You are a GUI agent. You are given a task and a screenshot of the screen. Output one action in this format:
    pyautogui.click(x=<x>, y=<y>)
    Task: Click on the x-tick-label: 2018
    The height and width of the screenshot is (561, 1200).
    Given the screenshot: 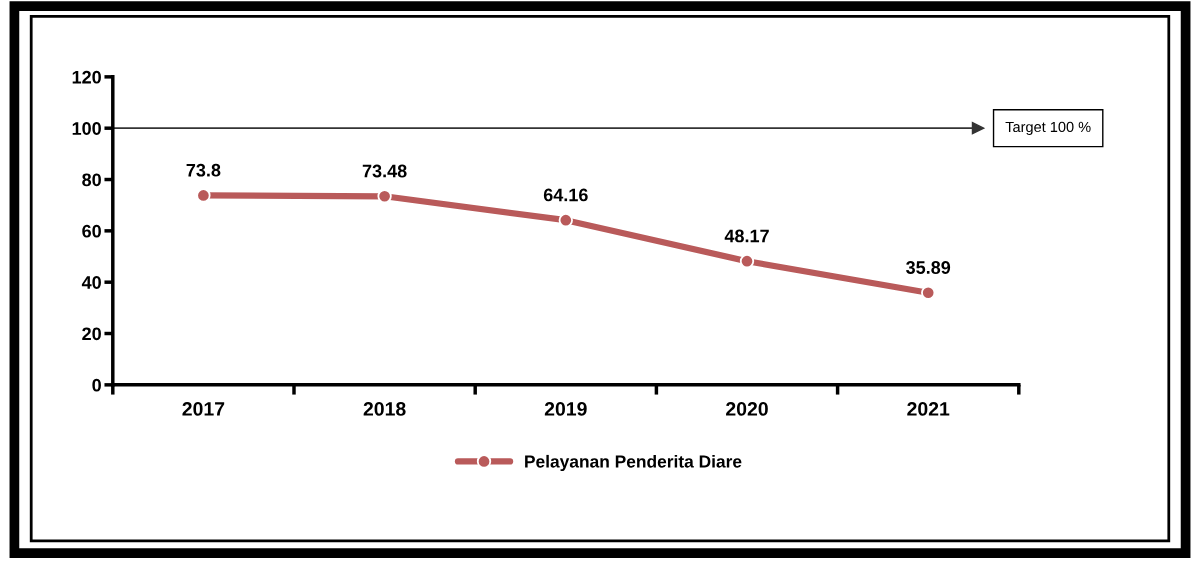 What is the action you would take?
    pyautogui.click(x=384, y=409)
    